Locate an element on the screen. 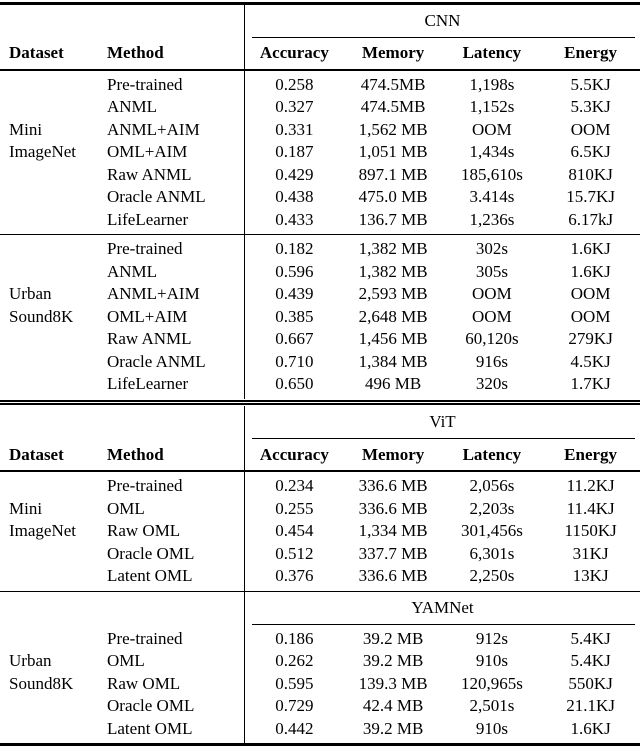  table-row: Sound8K OML+AIM 0.385 2,648 MB OOM OOM is located at coordinates (320, 317).